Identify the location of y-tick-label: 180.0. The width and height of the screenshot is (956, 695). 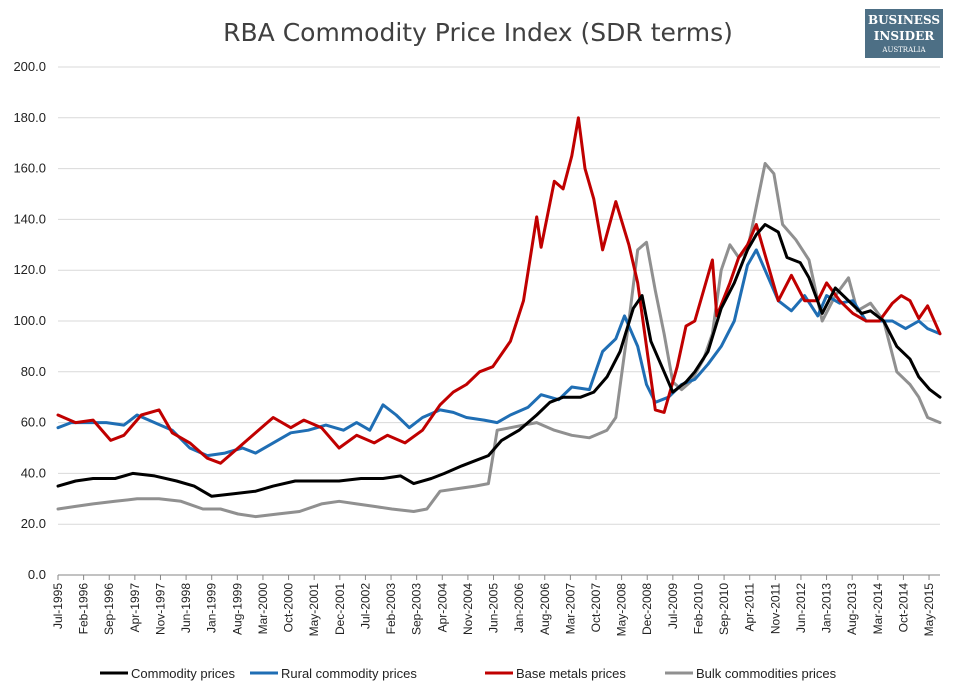
(29, 117).